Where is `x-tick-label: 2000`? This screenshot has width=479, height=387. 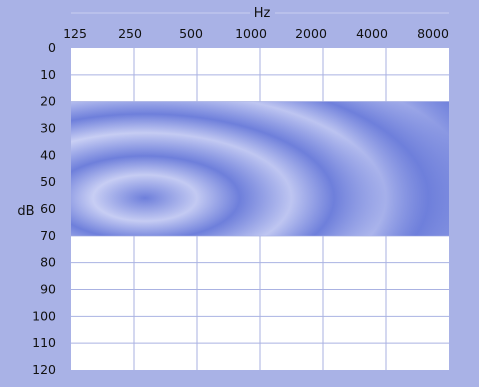
x-tick-label: 2000 is located at coordinates (311, 33).